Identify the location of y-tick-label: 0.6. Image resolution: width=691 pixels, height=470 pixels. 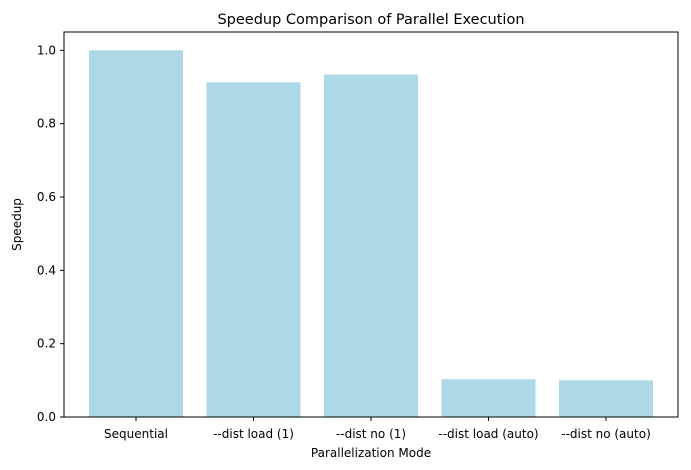
(46, 197).